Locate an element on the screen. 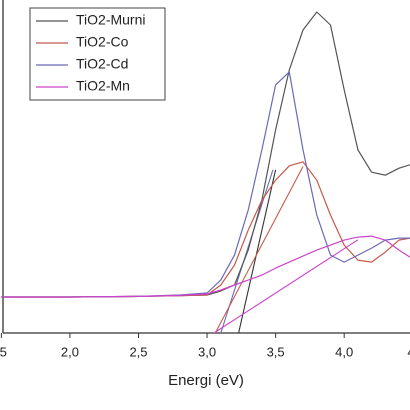 This screenshot has width=410, height=410. x-tick-label: 2,5 is located at coordinates (138, 351).